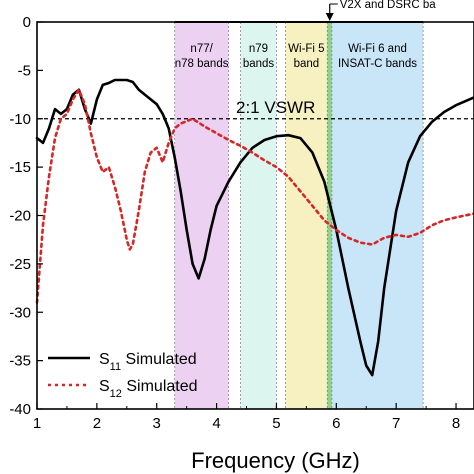  I want to click on band-v2x-and-dsrc, so click(329, 215).